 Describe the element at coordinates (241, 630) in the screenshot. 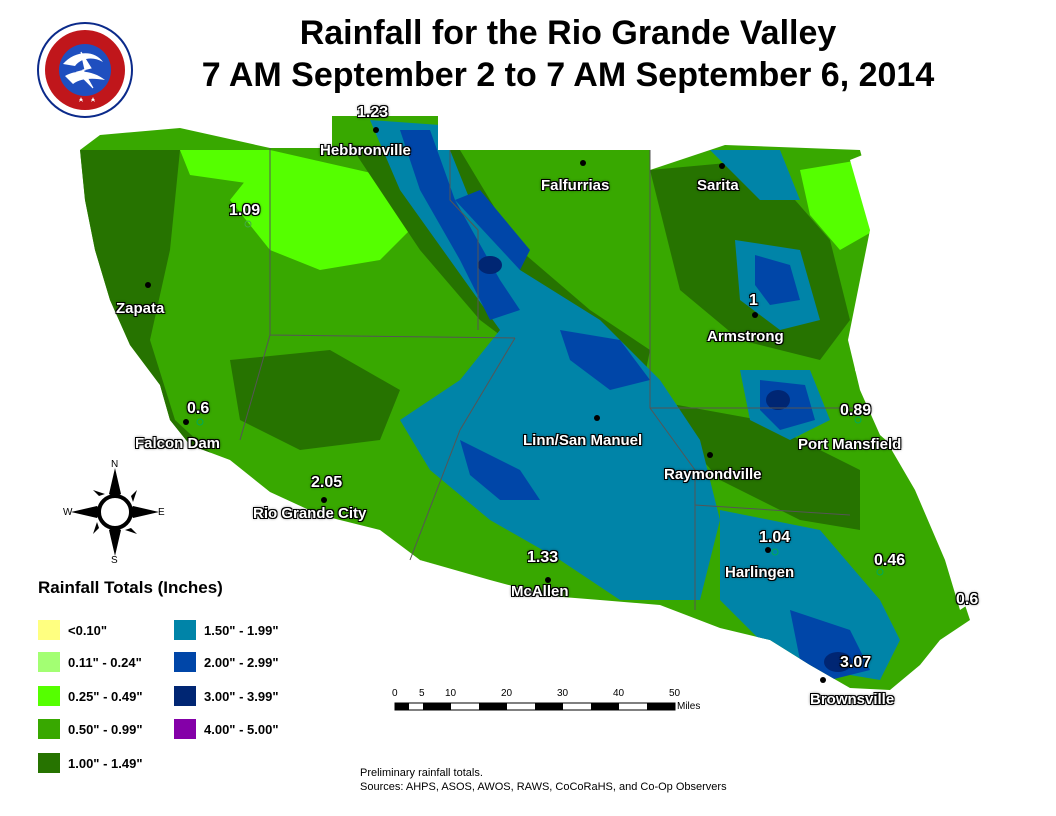

I see `legend-label: 1.50" - 1.99"` at that location.